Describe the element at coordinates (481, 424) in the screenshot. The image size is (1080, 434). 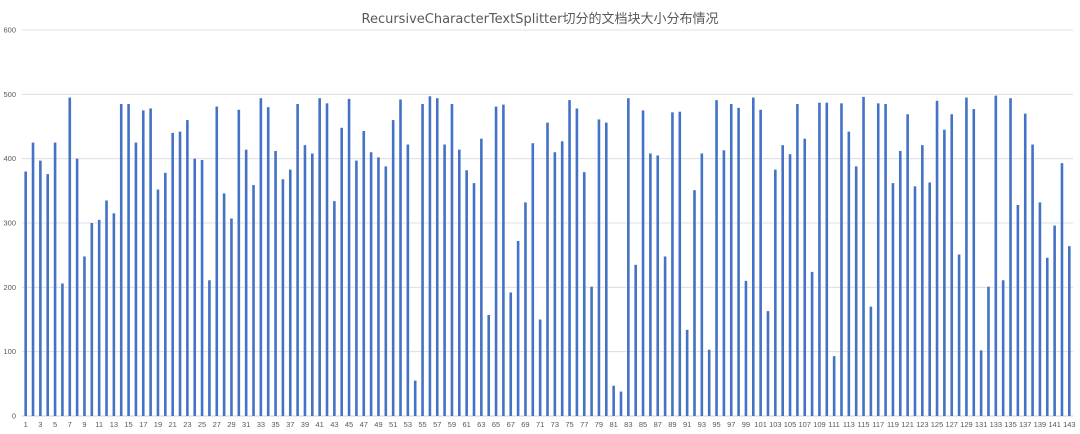
I see `x-tick-label: 63` at that location.